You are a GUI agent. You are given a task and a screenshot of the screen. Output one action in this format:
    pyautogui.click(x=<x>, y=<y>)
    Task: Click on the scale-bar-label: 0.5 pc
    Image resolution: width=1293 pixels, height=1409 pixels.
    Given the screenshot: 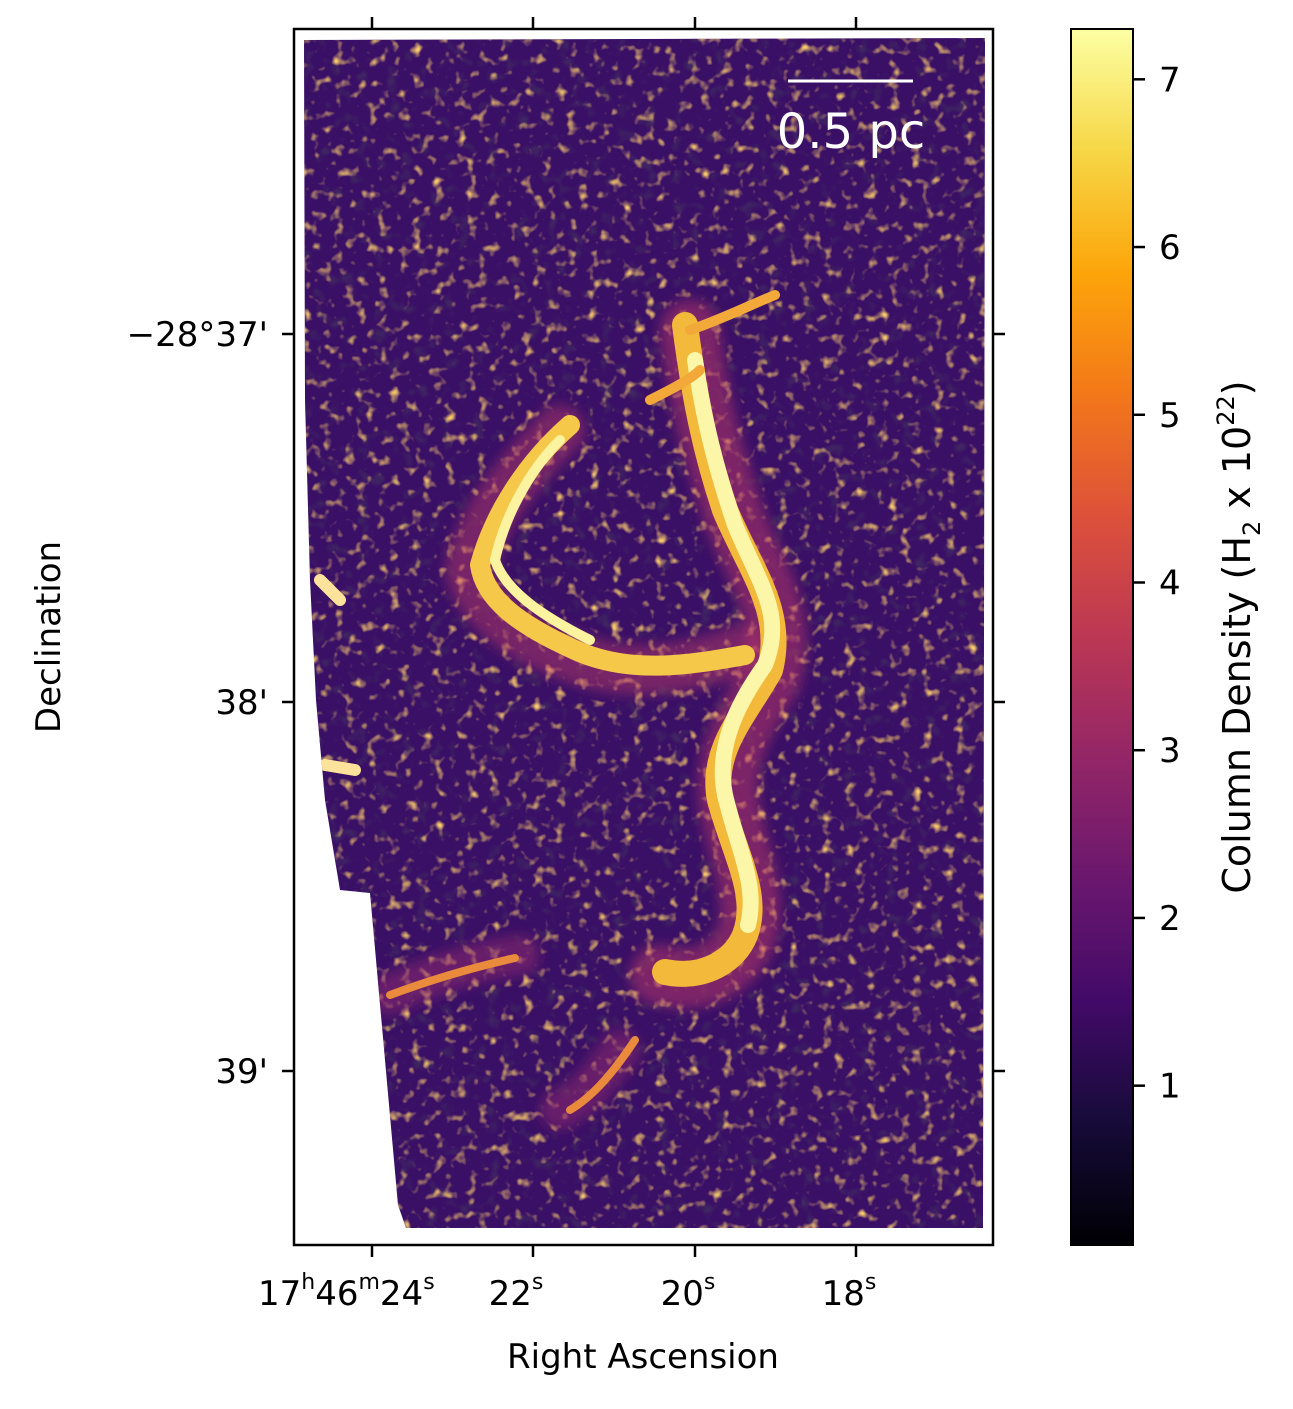 What is the action you would take?
    pyautogui.click(x=851, y=132)
    